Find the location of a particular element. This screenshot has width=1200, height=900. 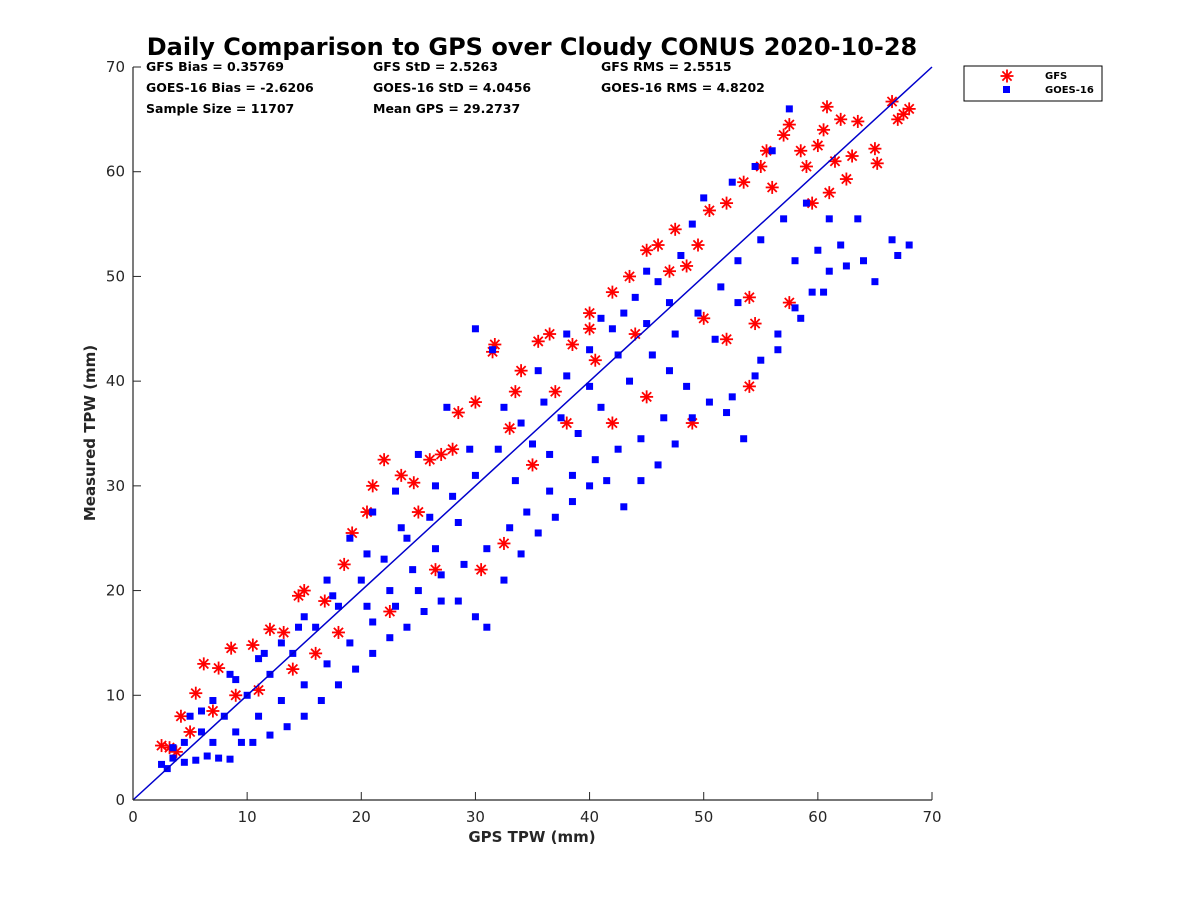

stat-mean-gps: Mean GPS = 29.2737 is located at coordinates (446, 108).